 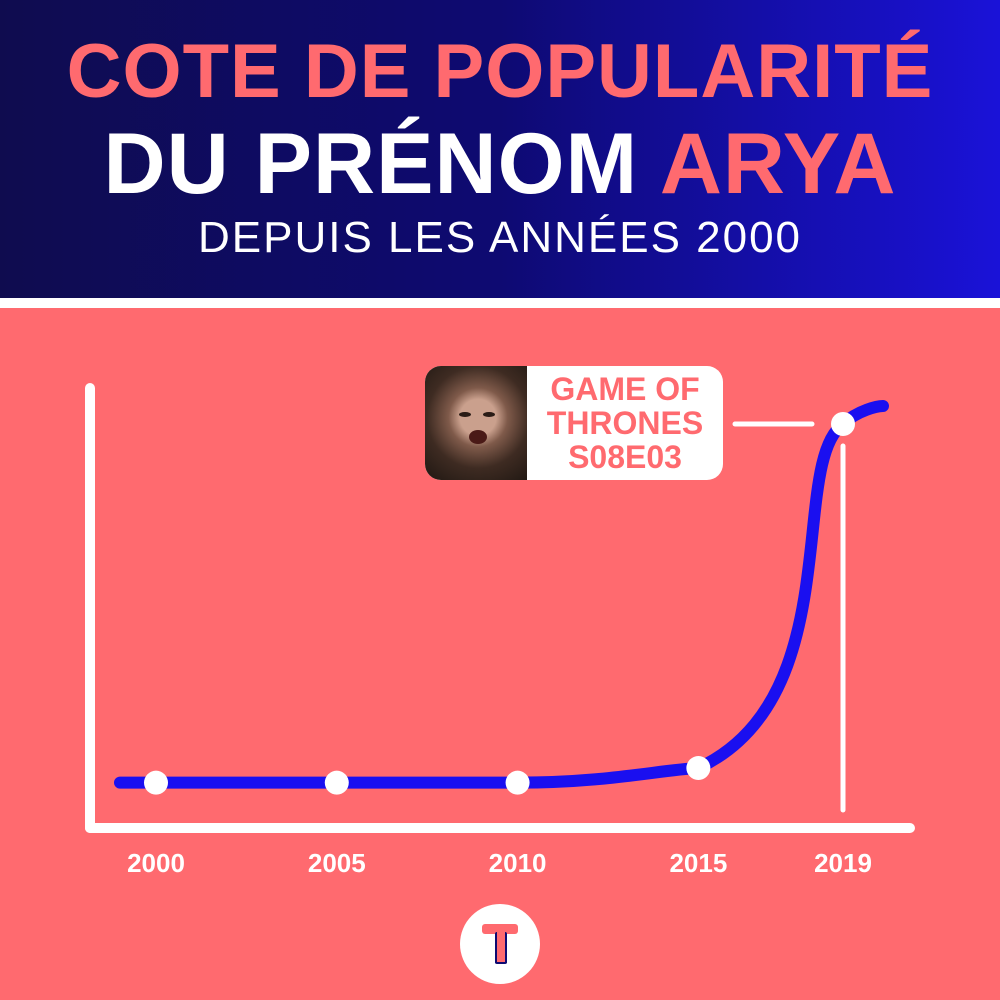 I want to click on photo-eye-left, so click(x=465, y=414).